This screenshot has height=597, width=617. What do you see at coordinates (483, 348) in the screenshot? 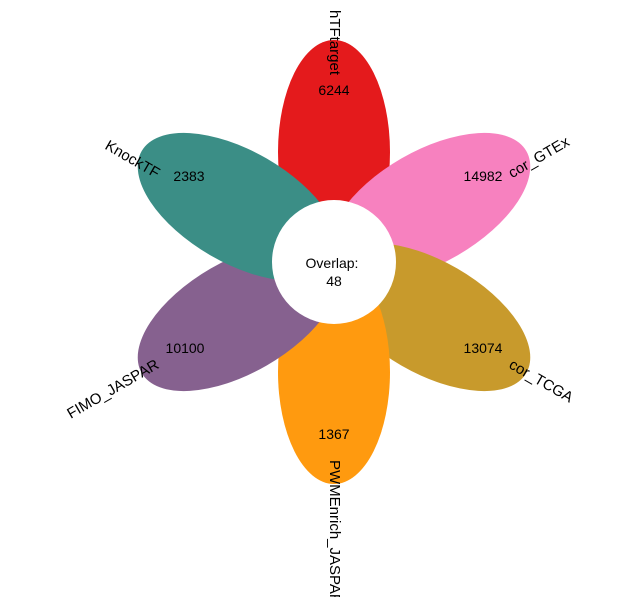
I see `petal-count: 13074` at bounding box center [483, 348].